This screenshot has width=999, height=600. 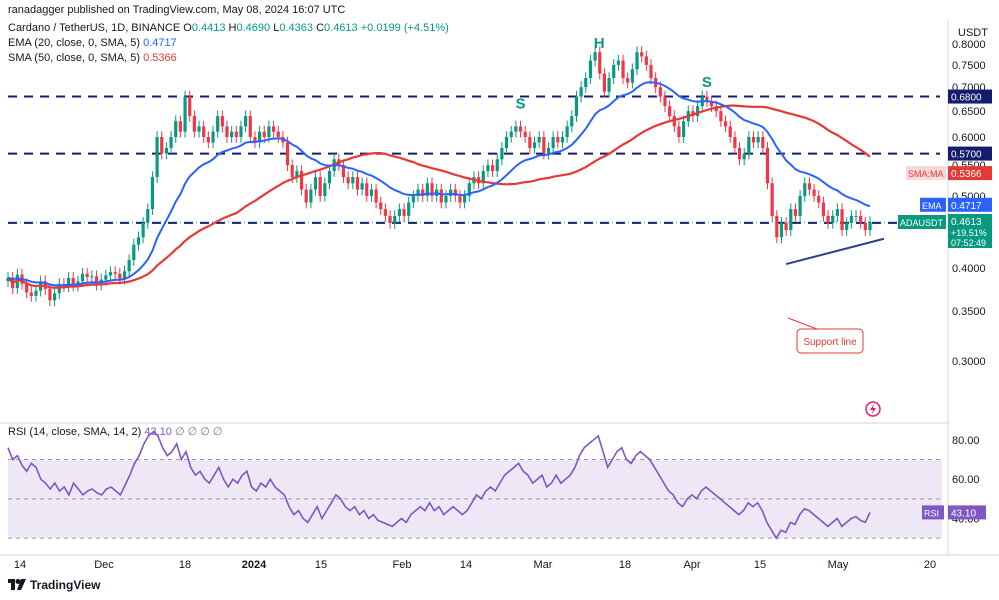 I want to click on time-tick-label: May, so click(x=838, y=565).